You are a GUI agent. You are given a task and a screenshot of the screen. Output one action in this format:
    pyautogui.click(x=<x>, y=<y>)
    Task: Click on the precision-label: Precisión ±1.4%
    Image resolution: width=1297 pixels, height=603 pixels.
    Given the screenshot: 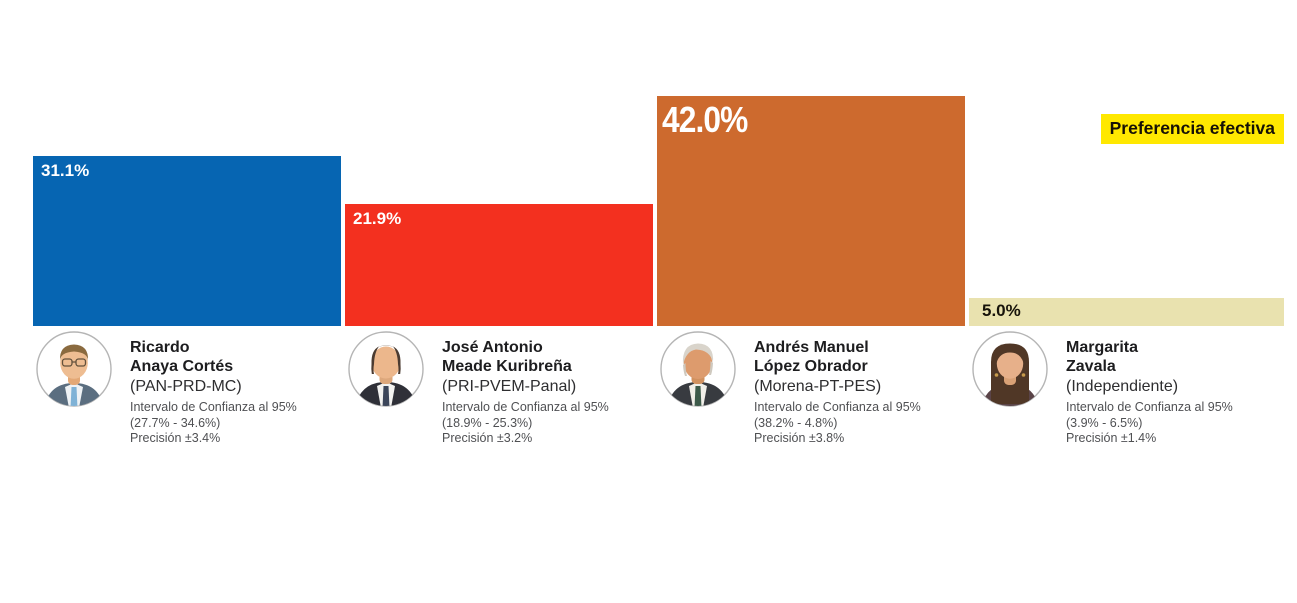 What is the action you would take?
    pyautogui.click(x=1111, y=438)
    